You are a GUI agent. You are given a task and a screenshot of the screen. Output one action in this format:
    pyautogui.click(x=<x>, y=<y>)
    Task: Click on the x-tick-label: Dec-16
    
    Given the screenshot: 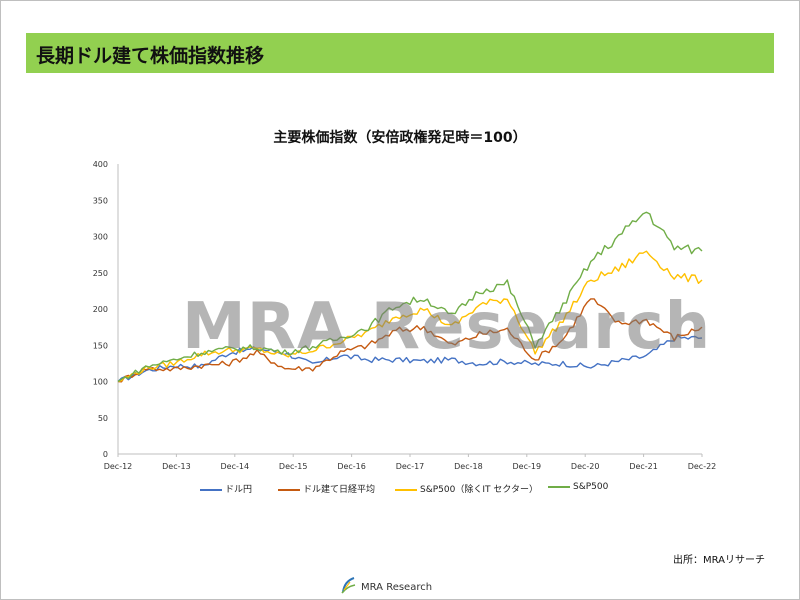 What is the action you would take?
    pyautogui.click(x=351, y=466)
    